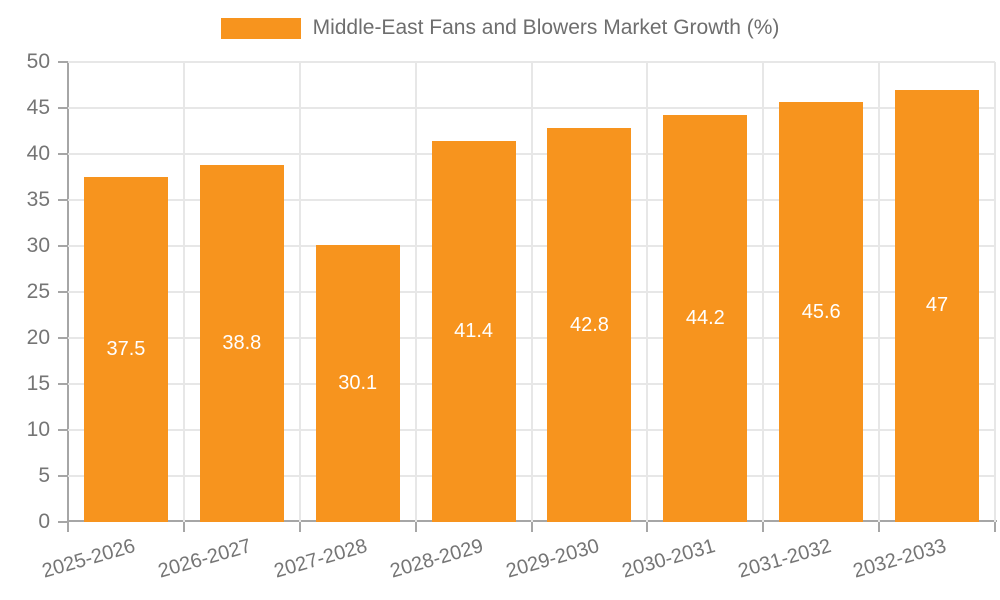 This screenshot has height=600, width=1000. I want to click on y-tick-label: 20, so click(38, 337).